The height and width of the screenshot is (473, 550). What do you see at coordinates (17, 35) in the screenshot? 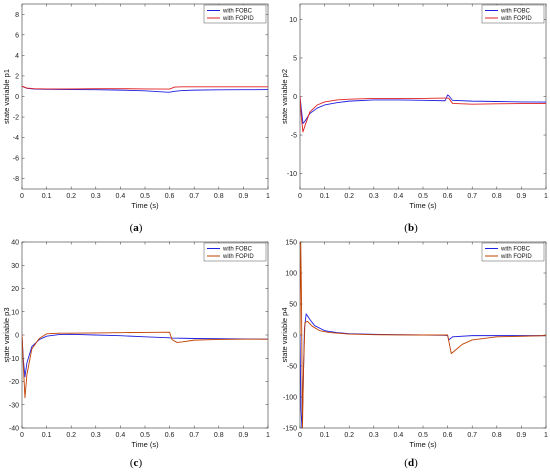
I see `y-tick-label: 6` at bounding box center [17, 35].